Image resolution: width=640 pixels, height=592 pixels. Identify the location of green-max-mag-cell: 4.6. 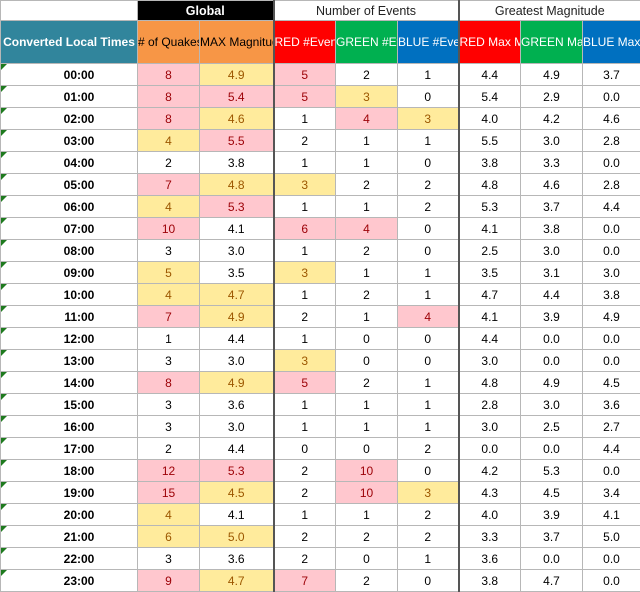
(552, 185).